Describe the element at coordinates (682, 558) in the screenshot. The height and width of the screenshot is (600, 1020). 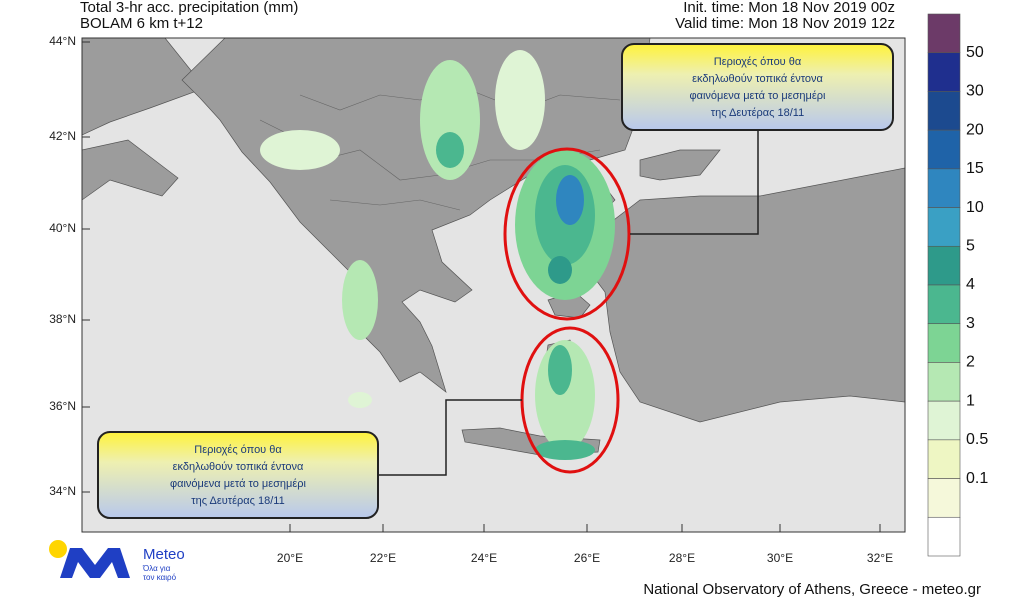
I see `lon-label: 28°E` at that location.